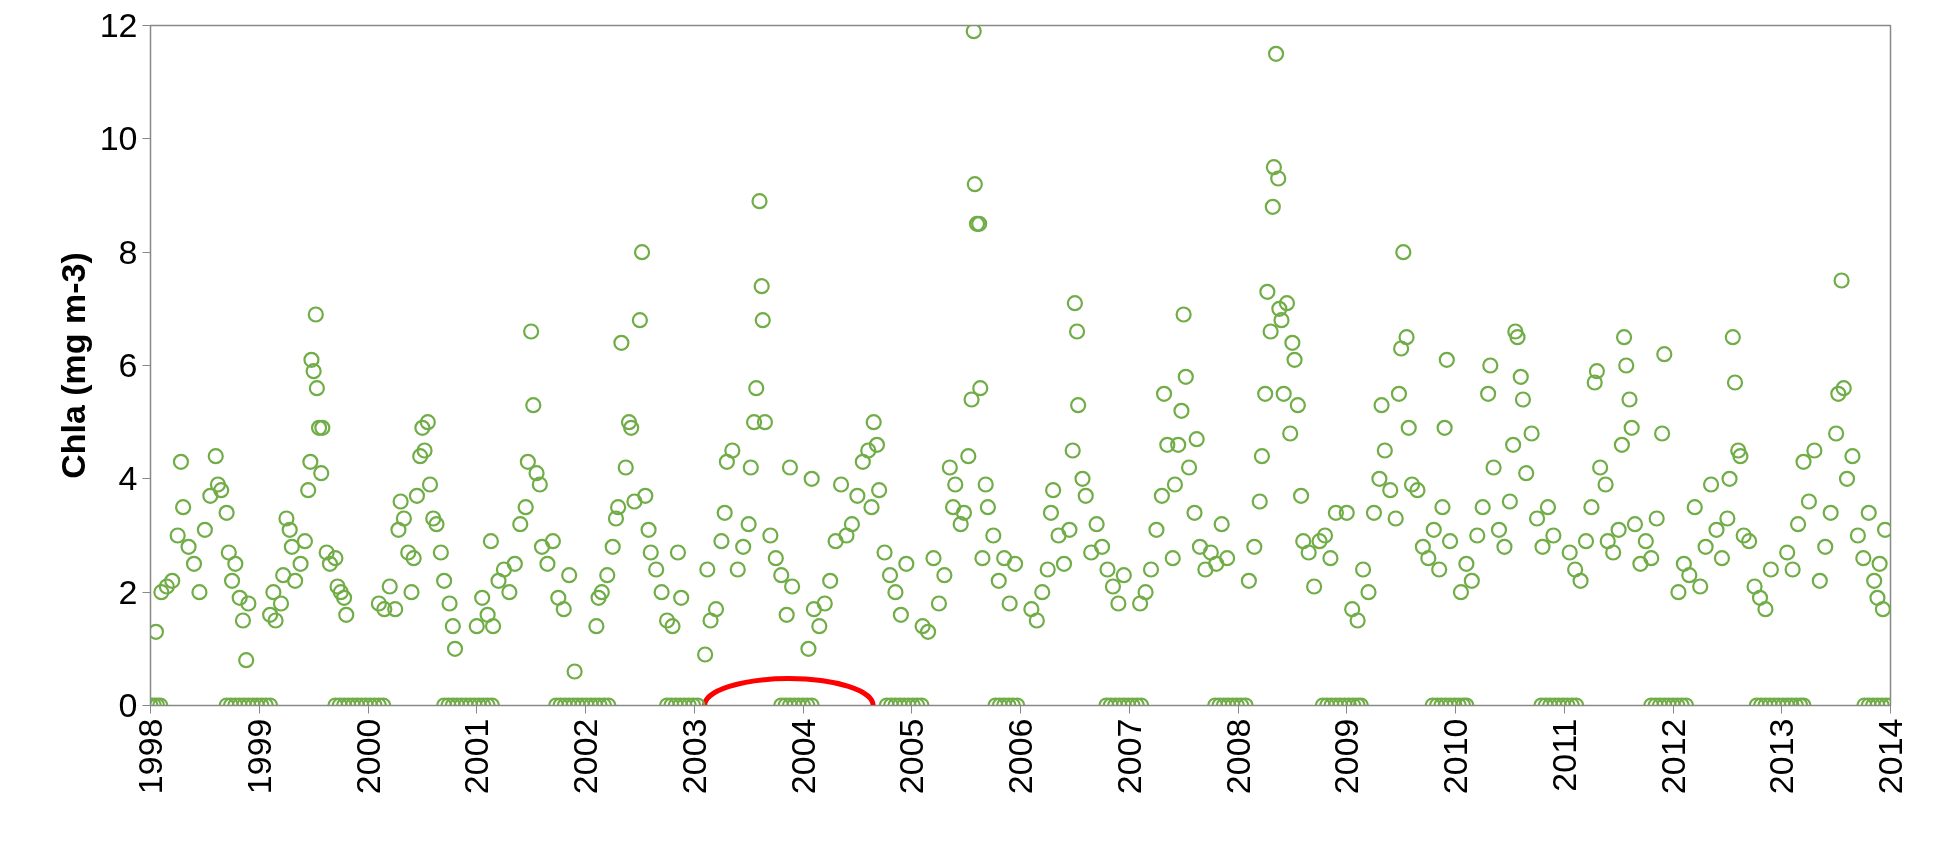  What do you see at coordinates (118, 25) in the screenshot?
I see `y-tick-label: 12` at bounding box center [118, 25].